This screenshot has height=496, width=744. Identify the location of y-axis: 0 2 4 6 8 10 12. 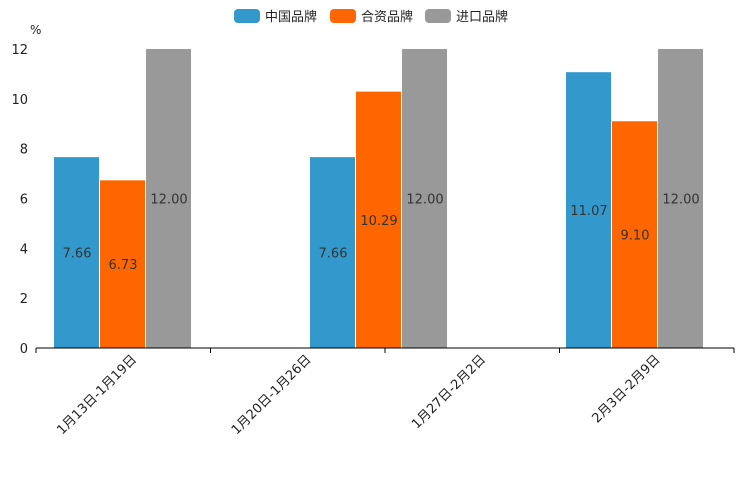
(19, 200).